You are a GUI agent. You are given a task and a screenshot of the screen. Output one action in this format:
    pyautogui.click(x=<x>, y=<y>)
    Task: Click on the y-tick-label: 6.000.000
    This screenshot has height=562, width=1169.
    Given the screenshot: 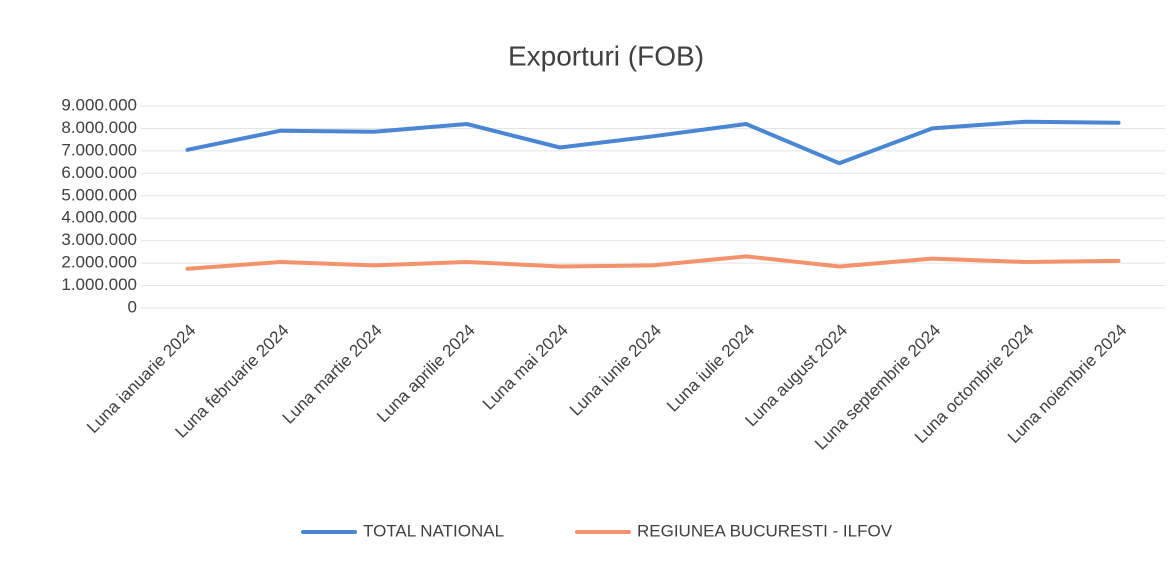 What is the action you would take?
    pyautogui.click(x=99, y=172)
    